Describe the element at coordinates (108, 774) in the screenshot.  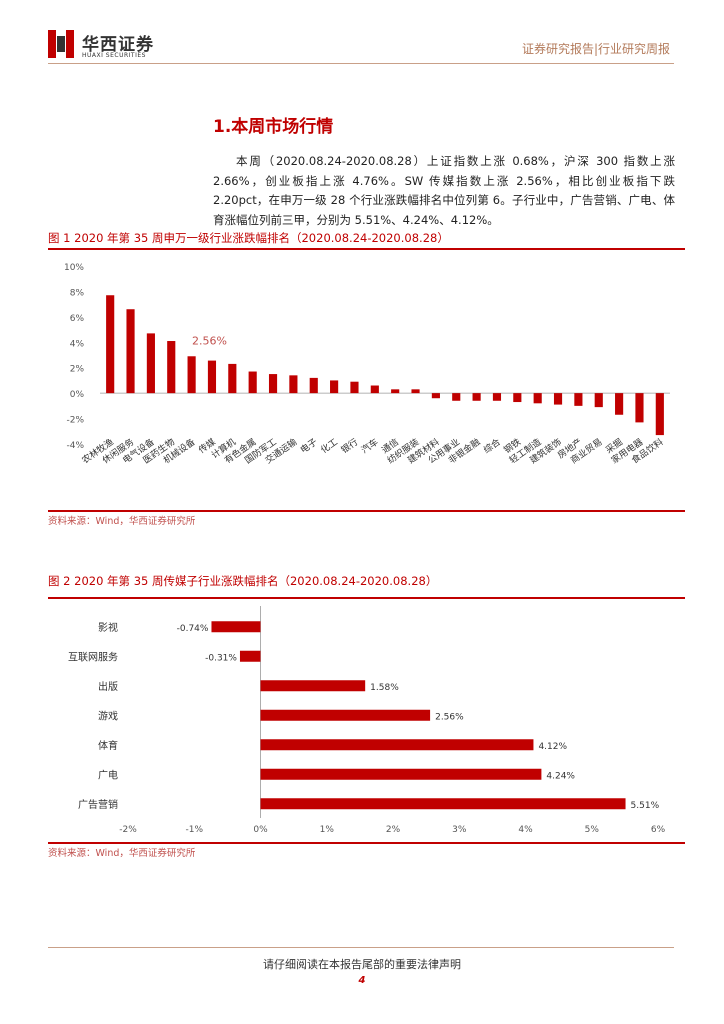
I see `y-tick-label: 广电` at that location.